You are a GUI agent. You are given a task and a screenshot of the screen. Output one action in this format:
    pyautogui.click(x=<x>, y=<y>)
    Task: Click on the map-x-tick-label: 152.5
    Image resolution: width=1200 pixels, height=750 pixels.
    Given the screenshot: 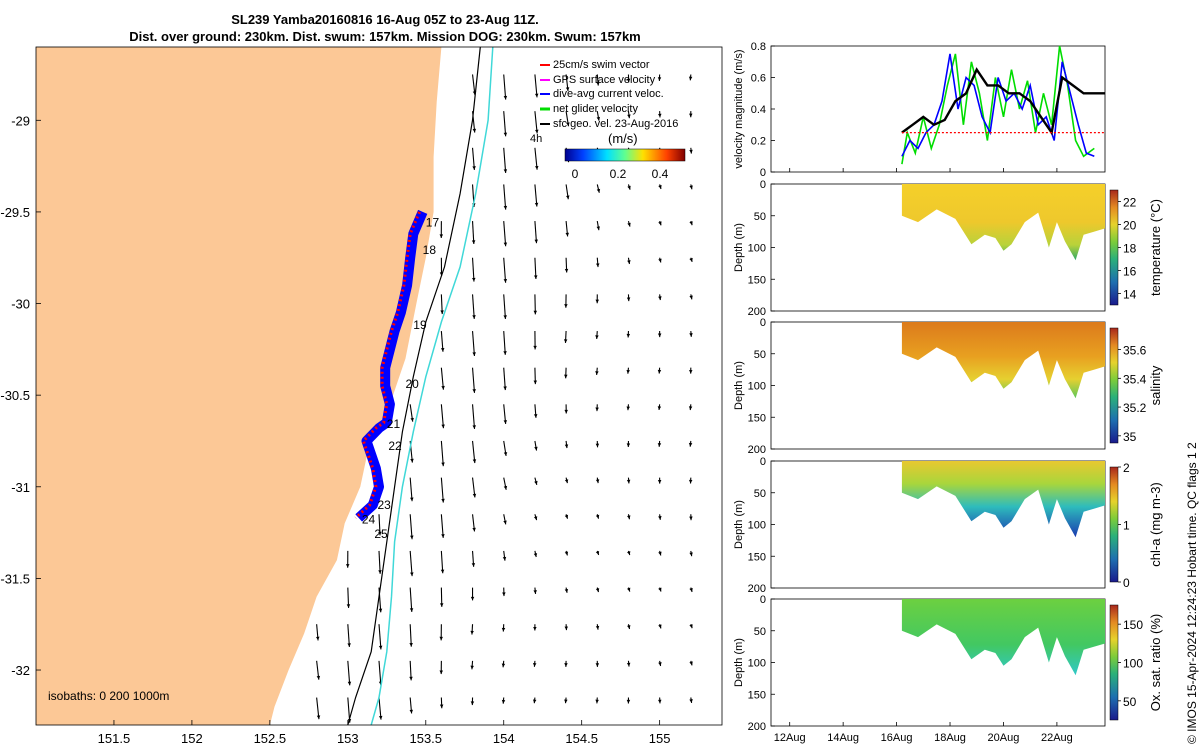 What is the action you would take?
    pyautogui.click(x=270, y=738)
    